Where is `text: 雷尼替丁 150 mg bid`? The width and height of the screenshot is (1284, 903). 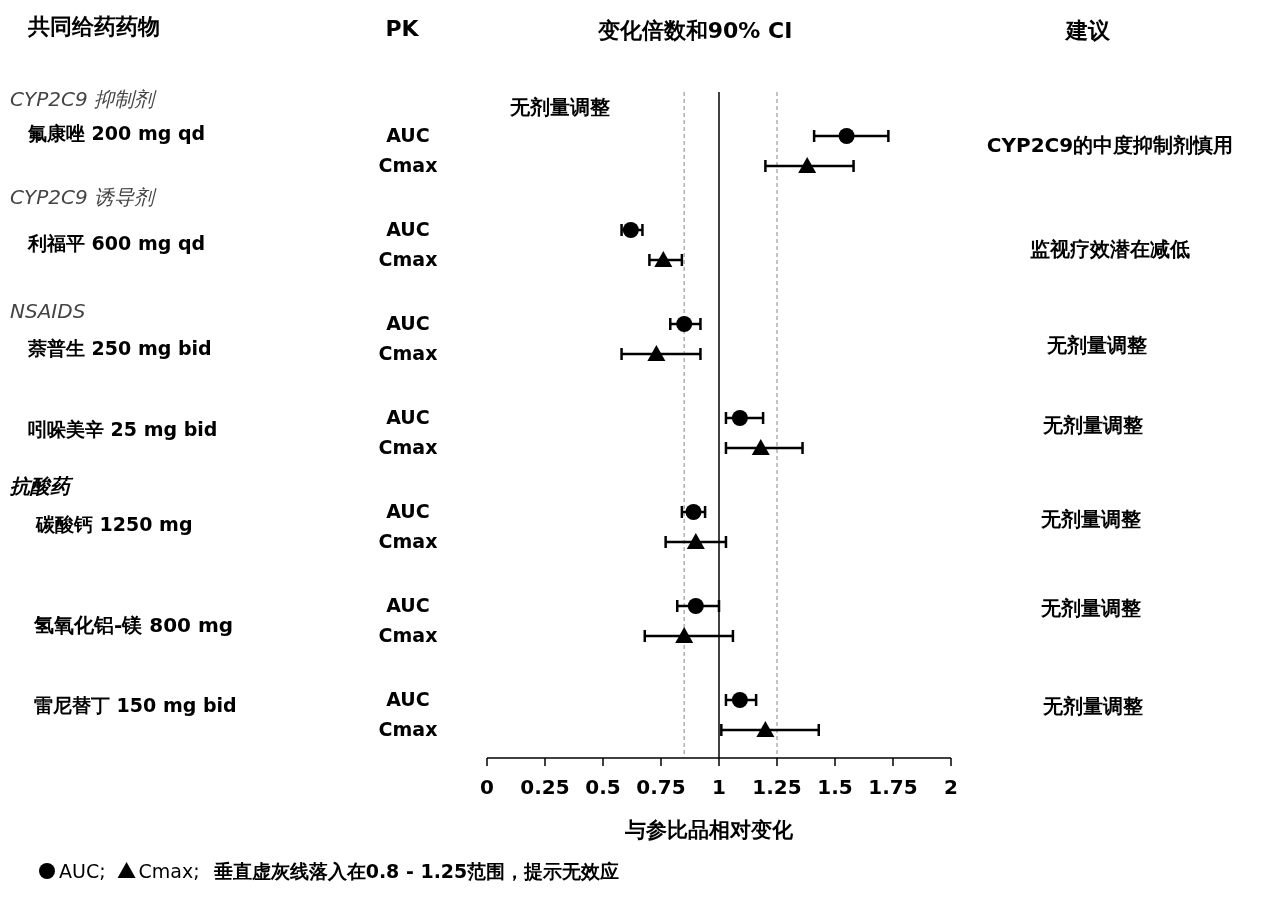
text: 雷尼替丁 150 mg bid is located at coordinates (135, 704).